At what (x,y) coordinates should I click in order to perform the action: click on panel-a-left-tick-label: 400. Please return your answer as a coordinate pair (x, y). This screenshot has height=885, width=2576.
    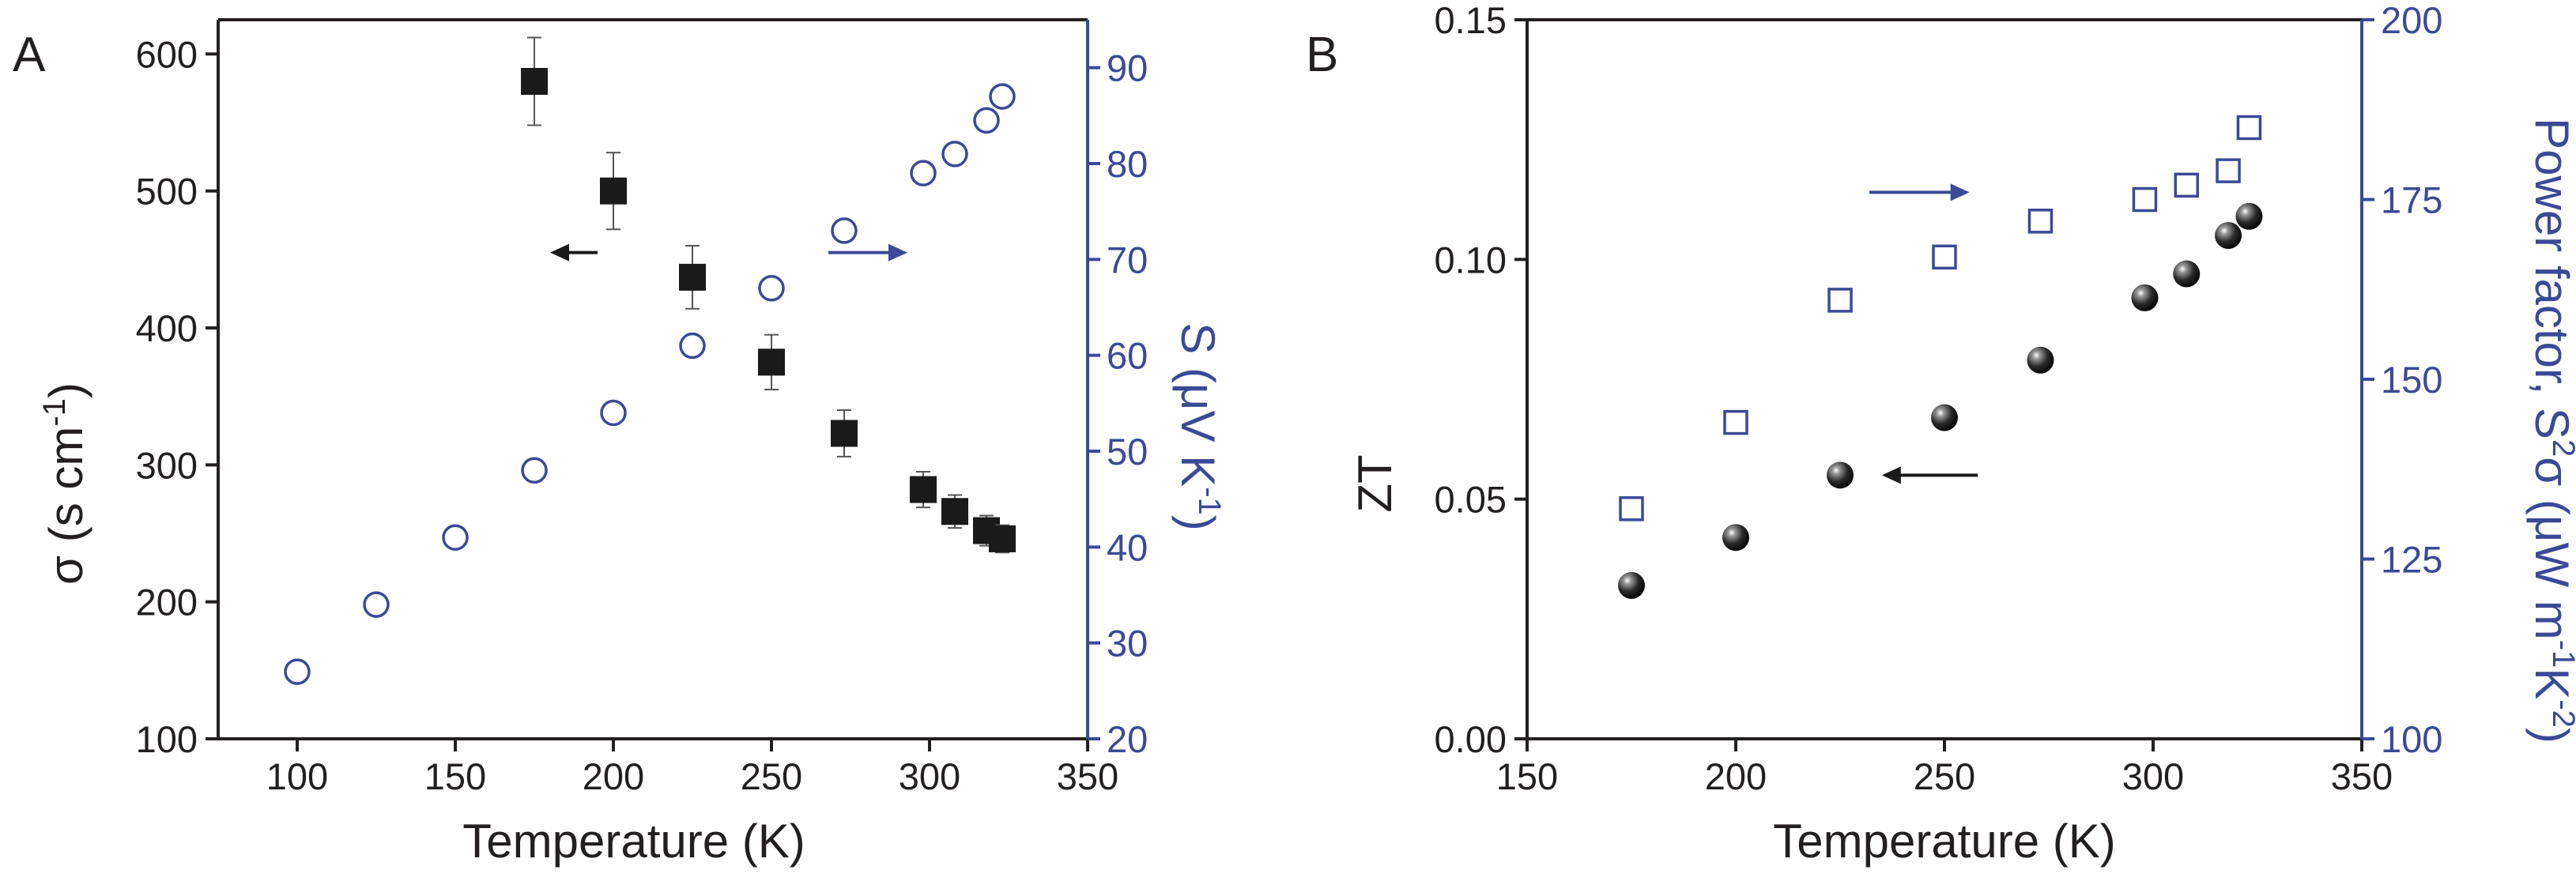
    Looking at the image, I should click on (167, 328).